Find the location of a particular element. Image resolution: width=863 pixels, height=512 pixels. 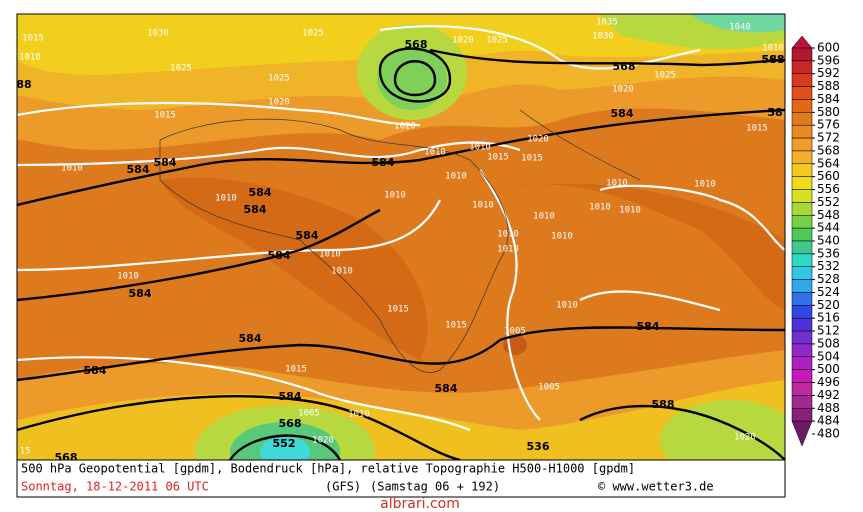

geopotential-label: 58 is located at coordinates (774, 112).